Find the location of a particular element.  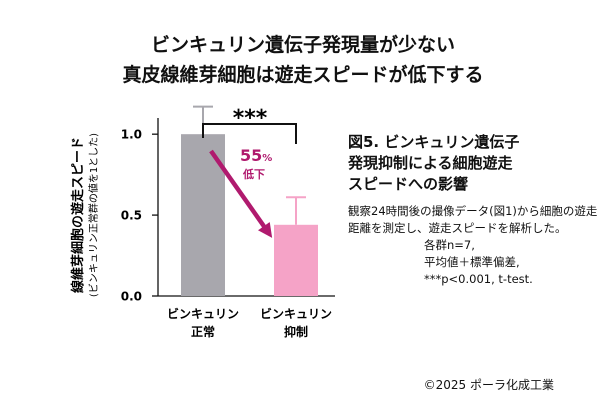

figure-title-line-1: 図5. ビンキュリン遺伝子 is located at coordinates (434, 142).